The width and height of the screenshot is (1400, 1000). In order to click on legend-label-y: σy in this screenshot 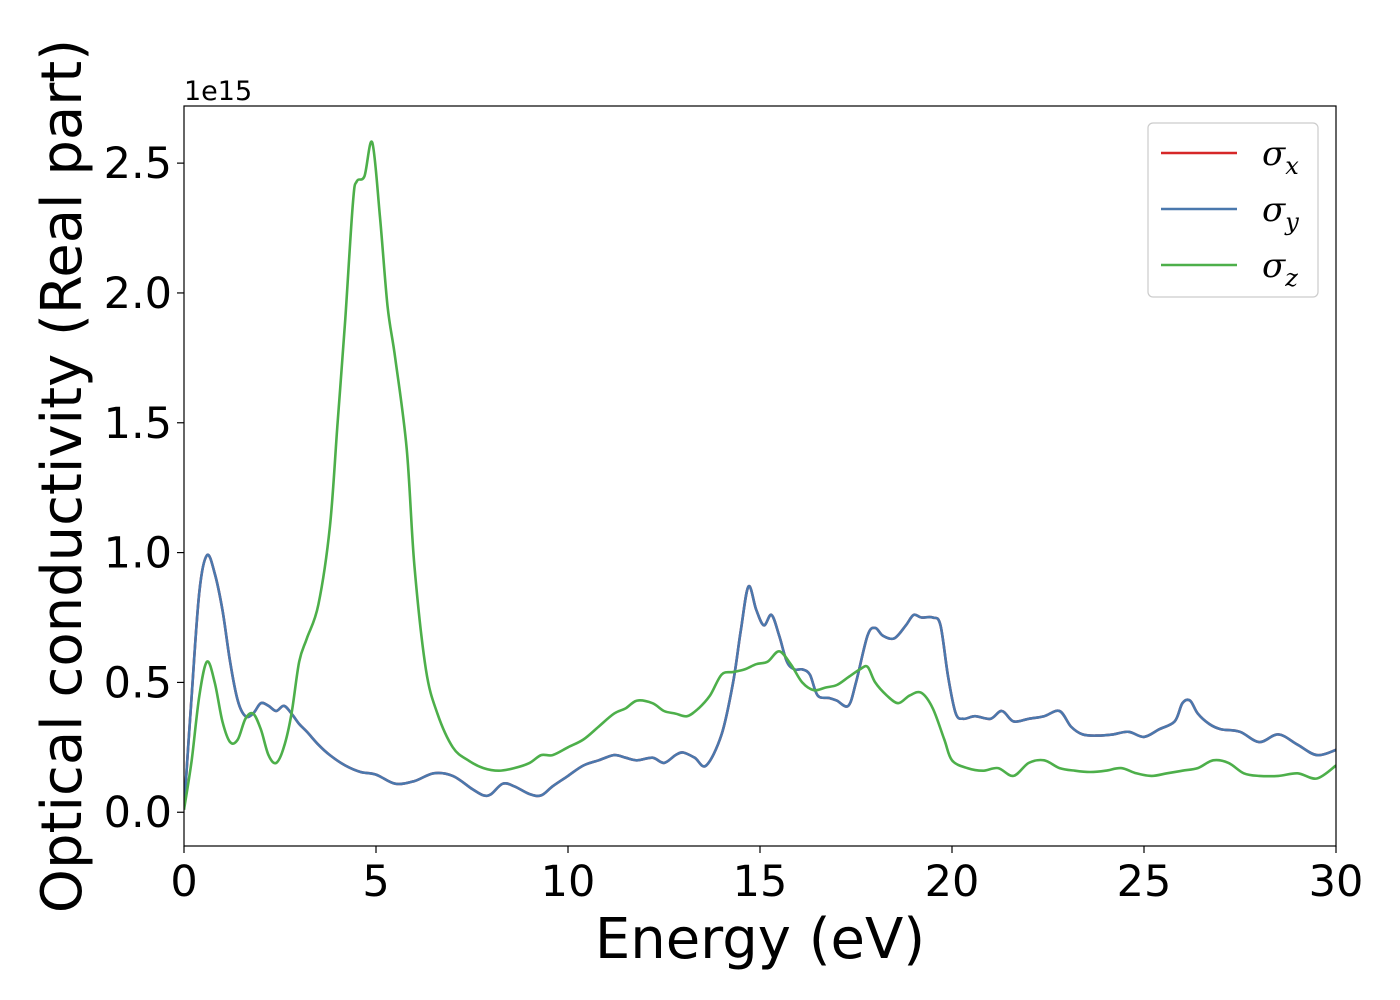, I will do `click(1280, 213)`.